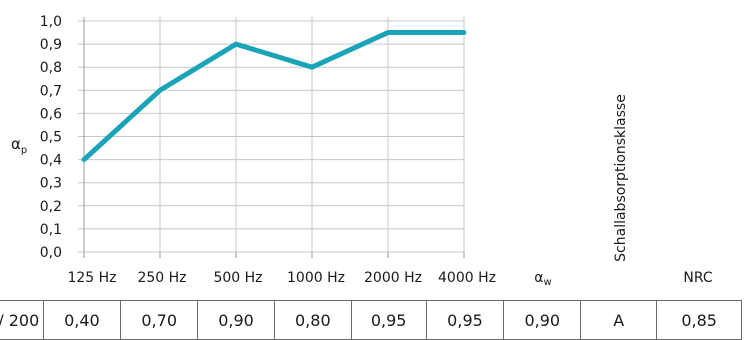 This screenshot has width=748, height=340. Describe the element at coordinates (92, 278) in the screenshot. I see `x-tick-label: 125 Hz` at that location.